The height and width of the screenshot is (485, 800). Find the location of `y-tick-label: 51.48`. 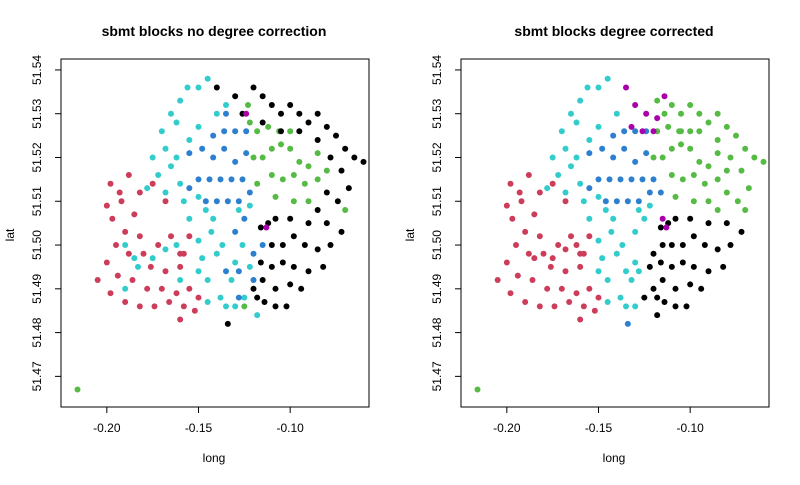

y-tick-label: 51.48 is located at coordinates (437, 332).